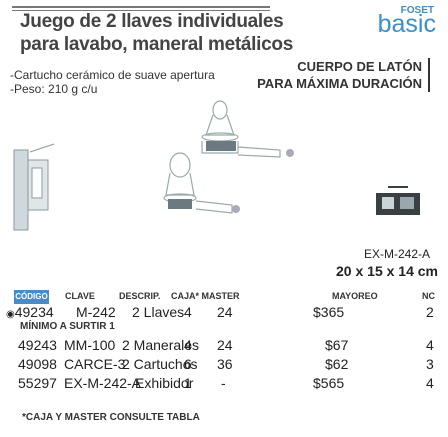 The height and width of the screenshot is (437, 448). Describe the element at coordinates (406, 24) in the screenshot. I see `brand-basic-logo: basic` at that location.